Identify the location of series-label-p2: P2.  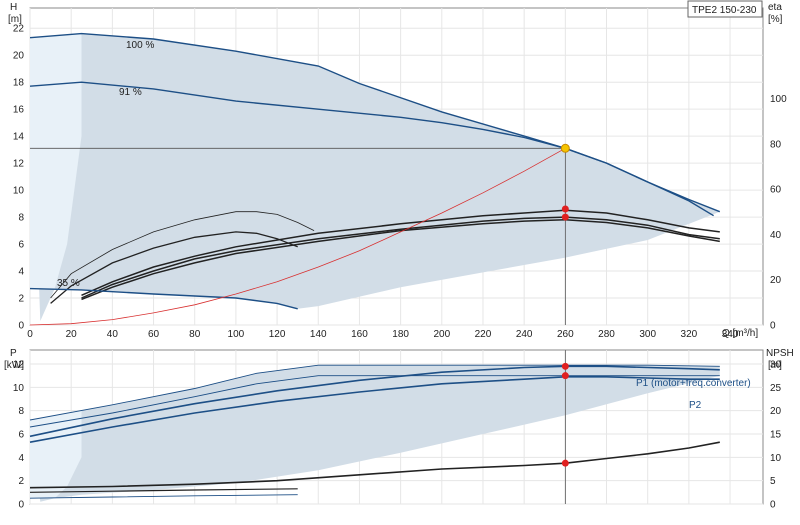
(695, 405).